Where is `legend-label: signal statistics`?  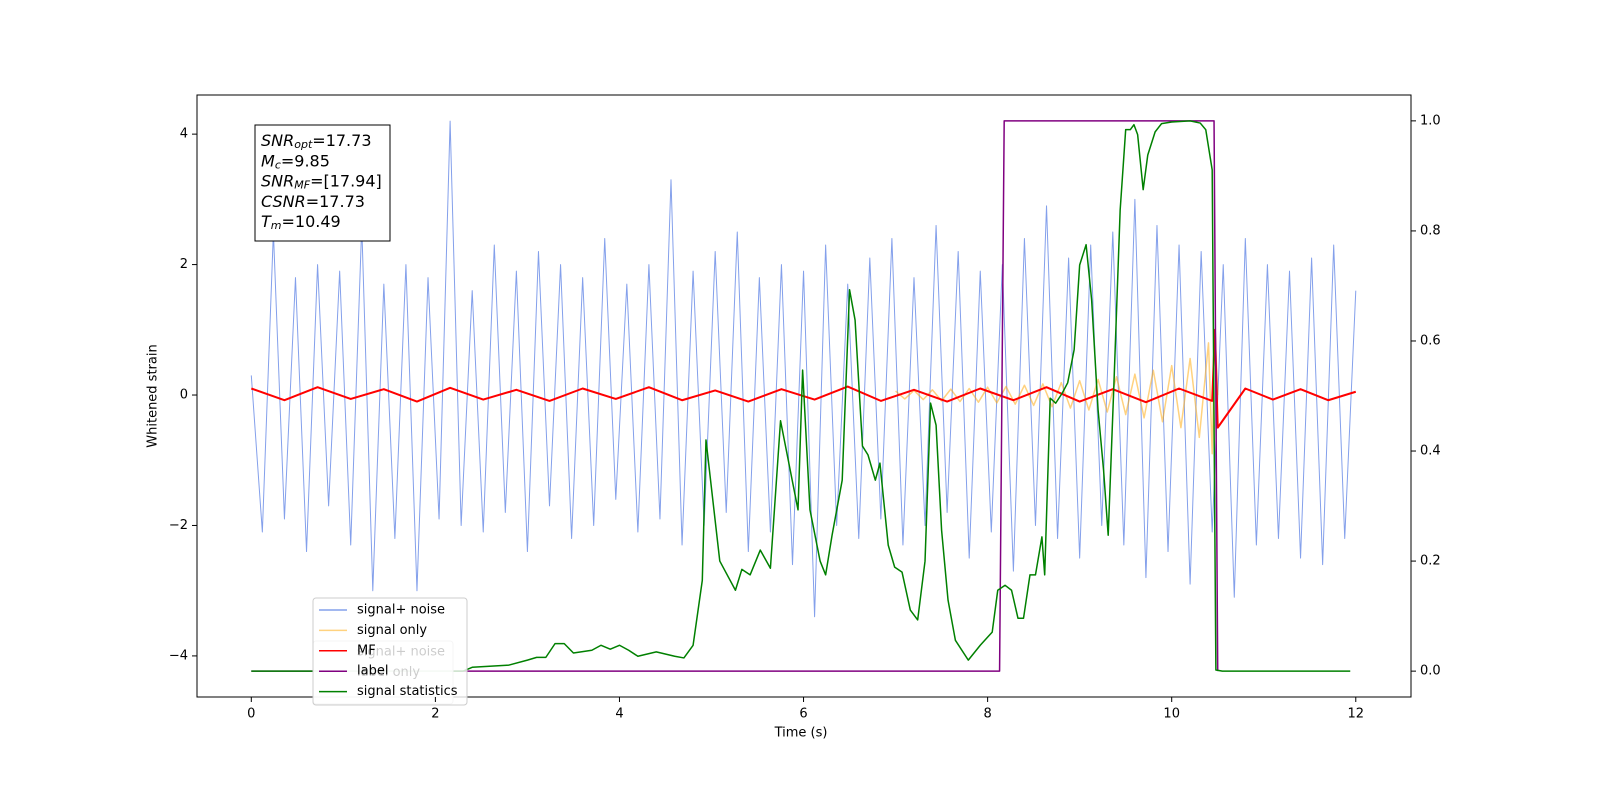 legend-label: signal statistics is located at coordinates (407, 691).